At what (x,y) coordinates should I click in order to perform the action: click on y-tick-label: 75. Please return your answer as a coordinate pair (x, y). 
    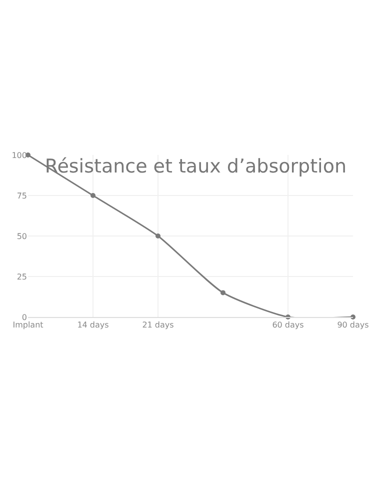
    Looking at the image, I should click on (21, 195).